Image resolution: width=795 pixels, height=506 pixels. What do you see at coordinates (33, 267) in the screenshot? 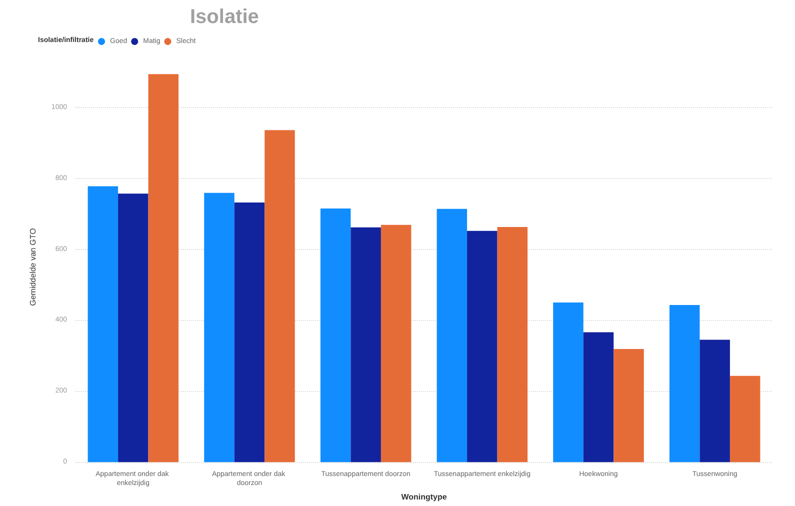
I see `y-axis-title: Gemiddelde van GTO` at bounding box center [33, 267].